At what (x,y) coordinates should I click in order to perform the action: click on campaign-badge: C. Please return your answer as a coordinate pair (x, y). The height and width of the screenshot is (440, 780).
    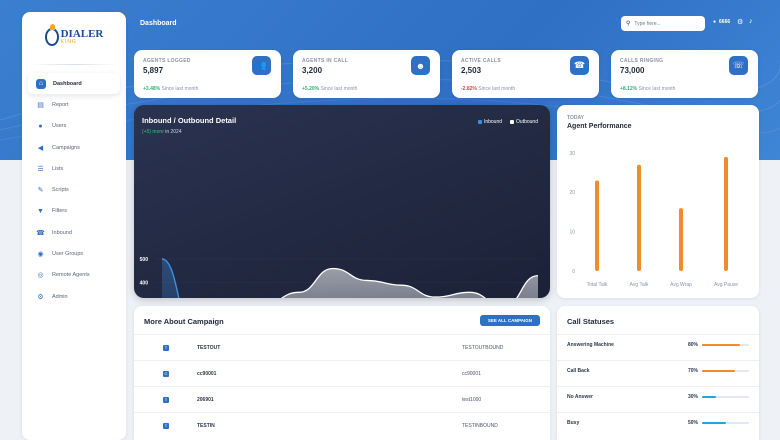
    Looking at the image, I should click on (166, 373).